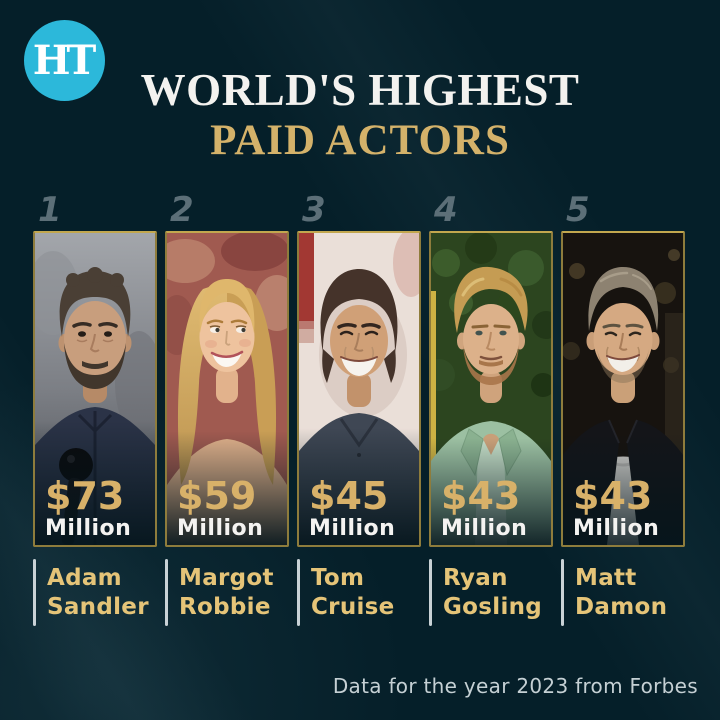 The image size is (720, 720). Describe the element at coordinates (217, 496) in the screenshot. I see `amount-value: $59` at that location.